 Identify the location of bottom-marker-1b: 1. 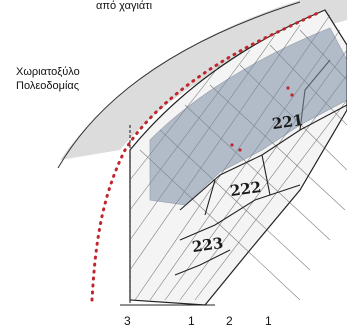
(268, 321).